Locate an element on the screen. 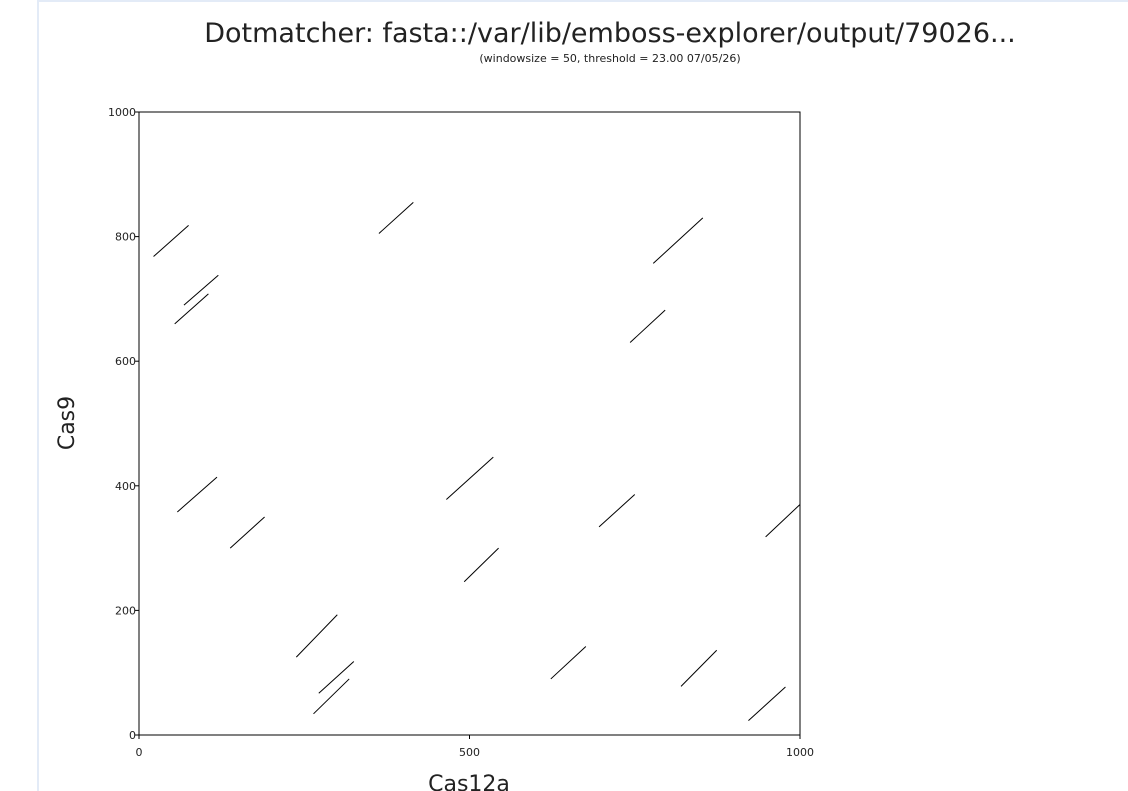 Image resolution: width=1128 pixels, height=791 pixels. y-tick-label: 200 is located at coordinates (125, 610).